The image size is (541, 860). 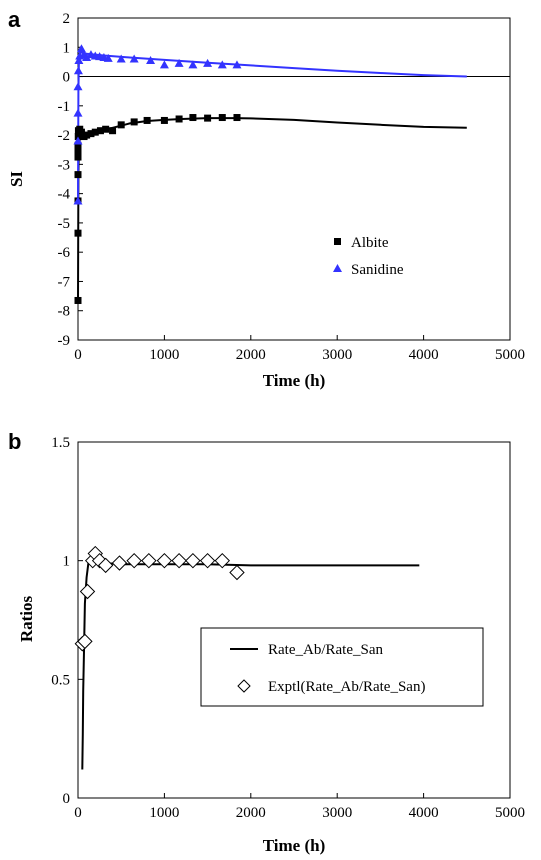 I want to click on panel-b-x-axis-label: Time (h), so click(x=294, y=845).